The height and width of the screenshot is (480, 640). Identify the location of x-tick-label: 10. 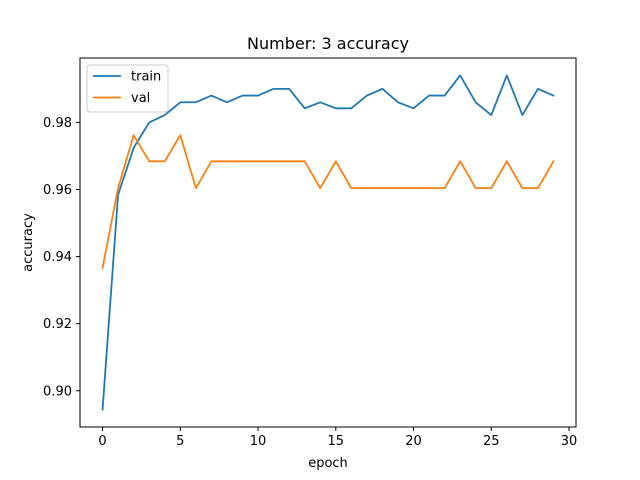
(258, 441).